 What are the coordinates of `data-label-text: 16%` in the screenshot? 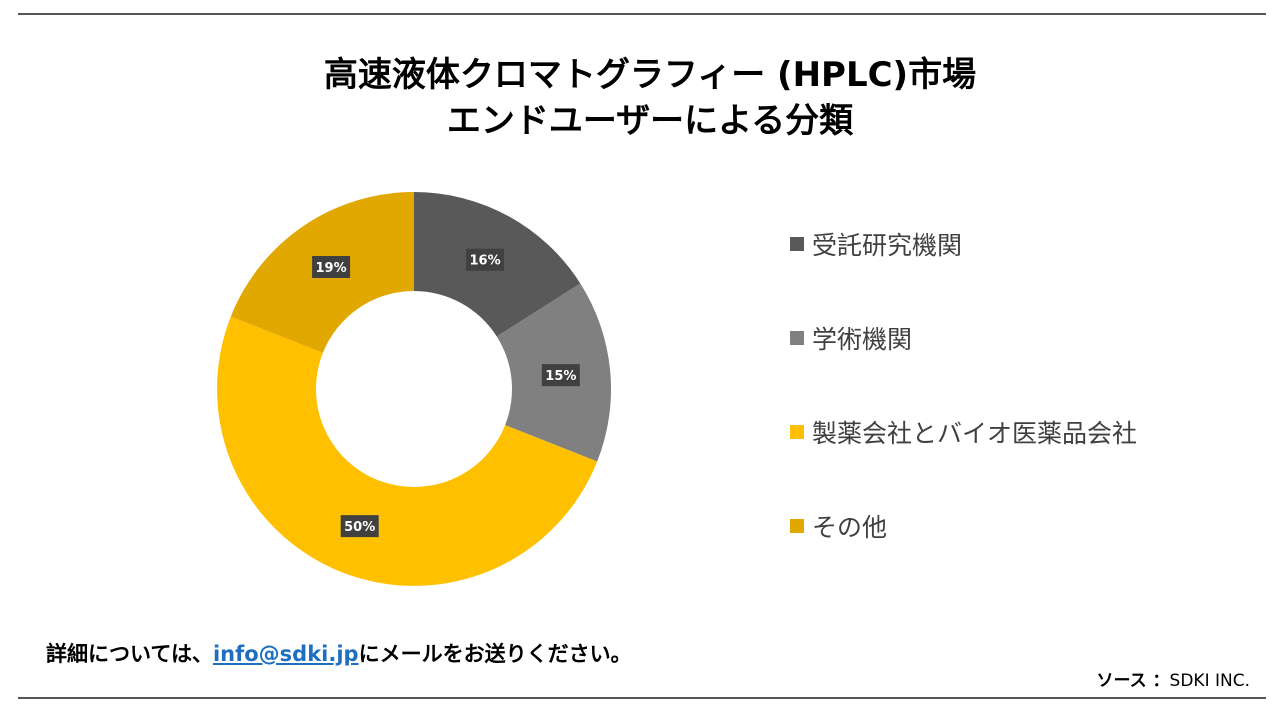 It's located at (484, 261).